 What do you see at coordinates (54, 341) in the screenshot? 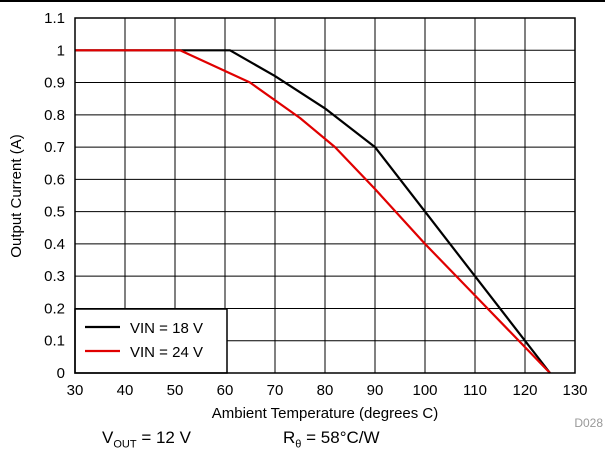
I see `y-tick-label: 0.1` at bounding box center [54, 341].